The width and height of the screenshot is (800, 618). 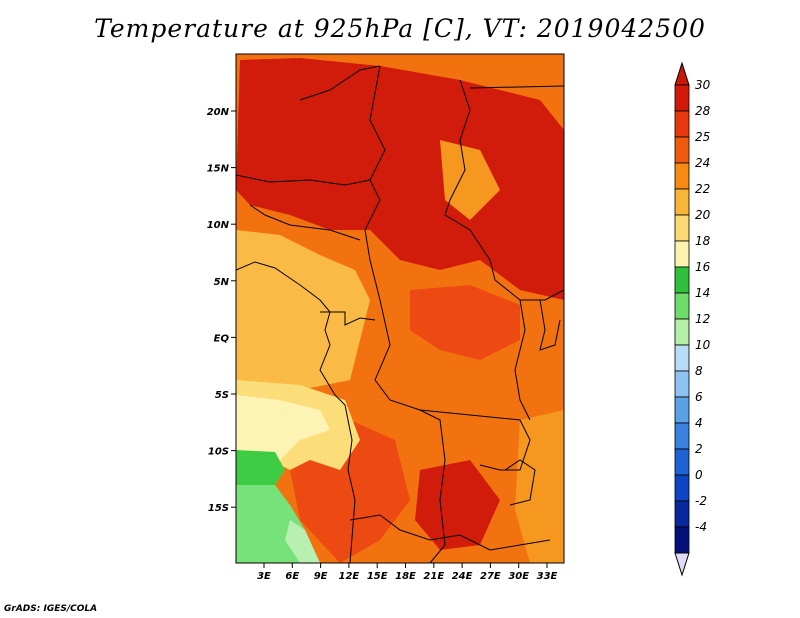 What do you see at coordinates (302, 541) in the screenshot?
I see `field-green-light` at bounding box center [302, 541].